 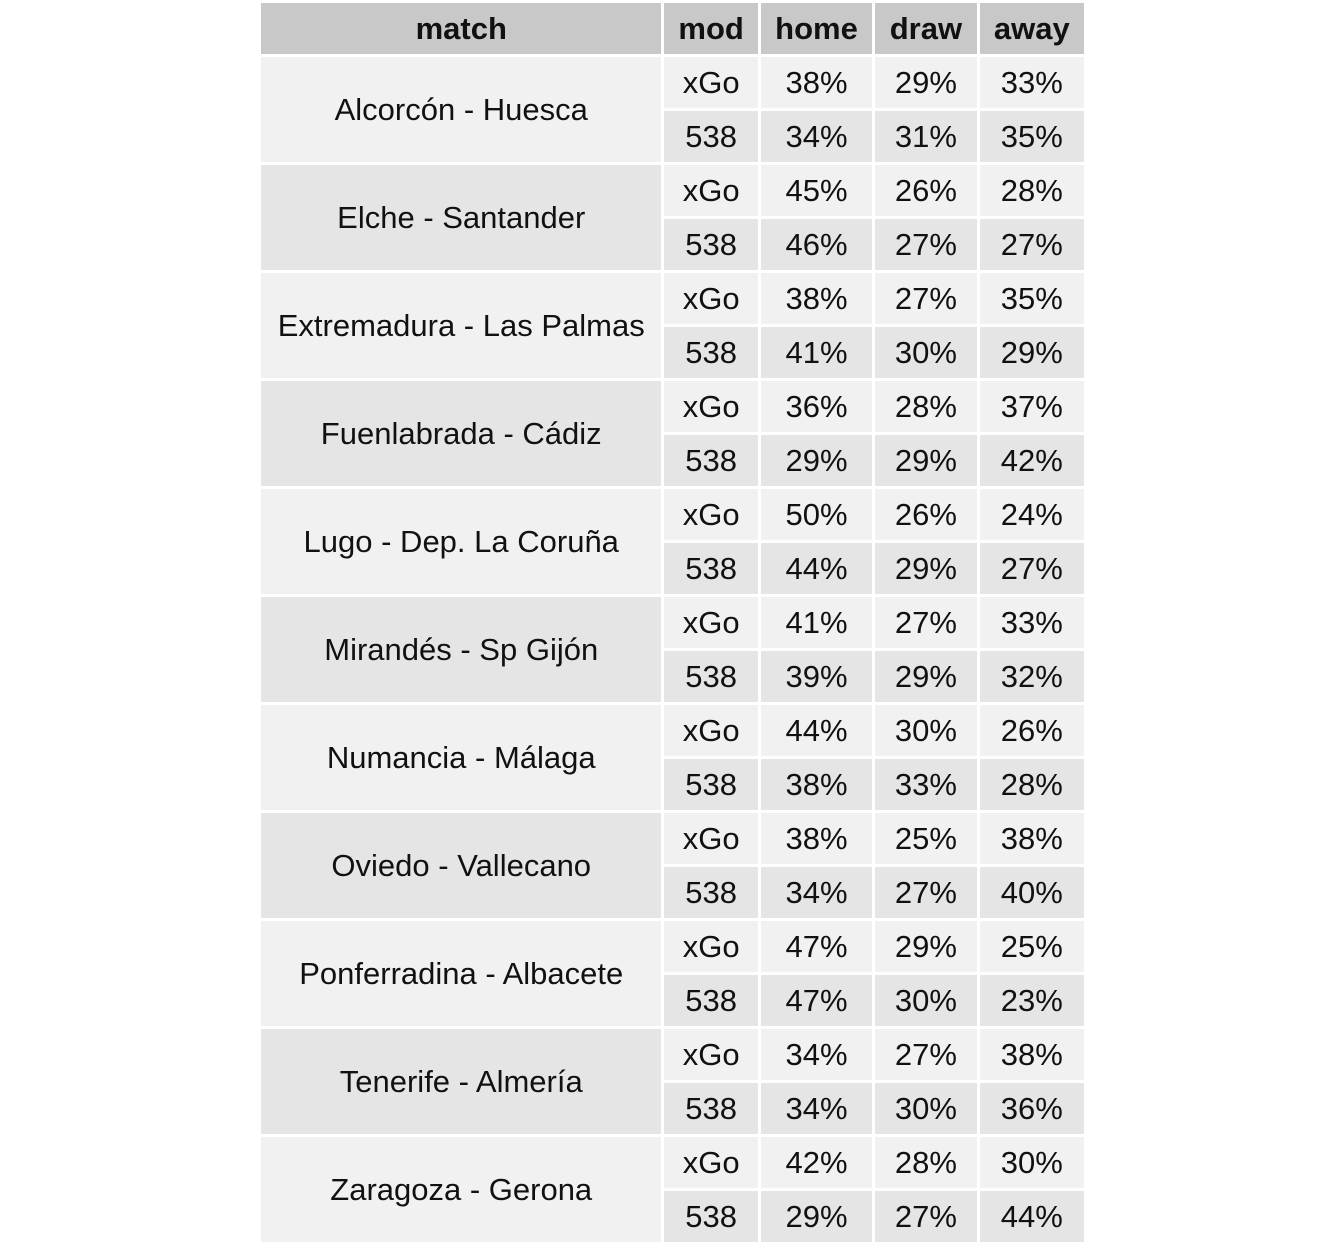 What do you see at coordinates (1031, 406) in the screenshot?
I see `away-cell: 37%` at bounding box center [1031, 406].